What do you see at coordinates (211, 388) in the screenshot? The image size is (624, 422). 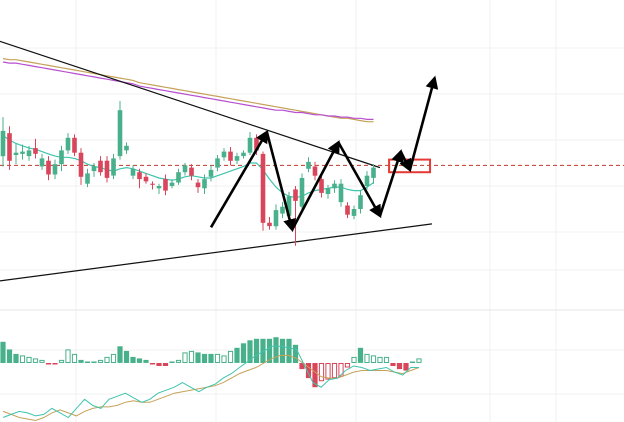 I see `indicator-line-b` at bounding box center [211, 388].